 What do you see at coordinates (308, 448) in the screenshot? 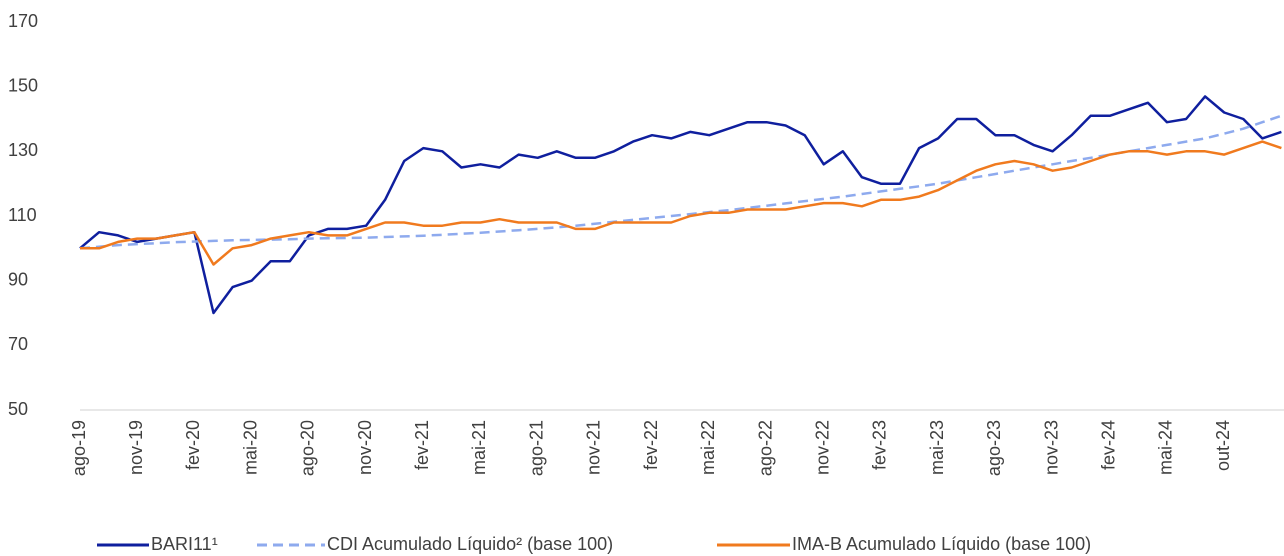
I see `x-tick-label: ago-20` at bounding box center [308, 448].